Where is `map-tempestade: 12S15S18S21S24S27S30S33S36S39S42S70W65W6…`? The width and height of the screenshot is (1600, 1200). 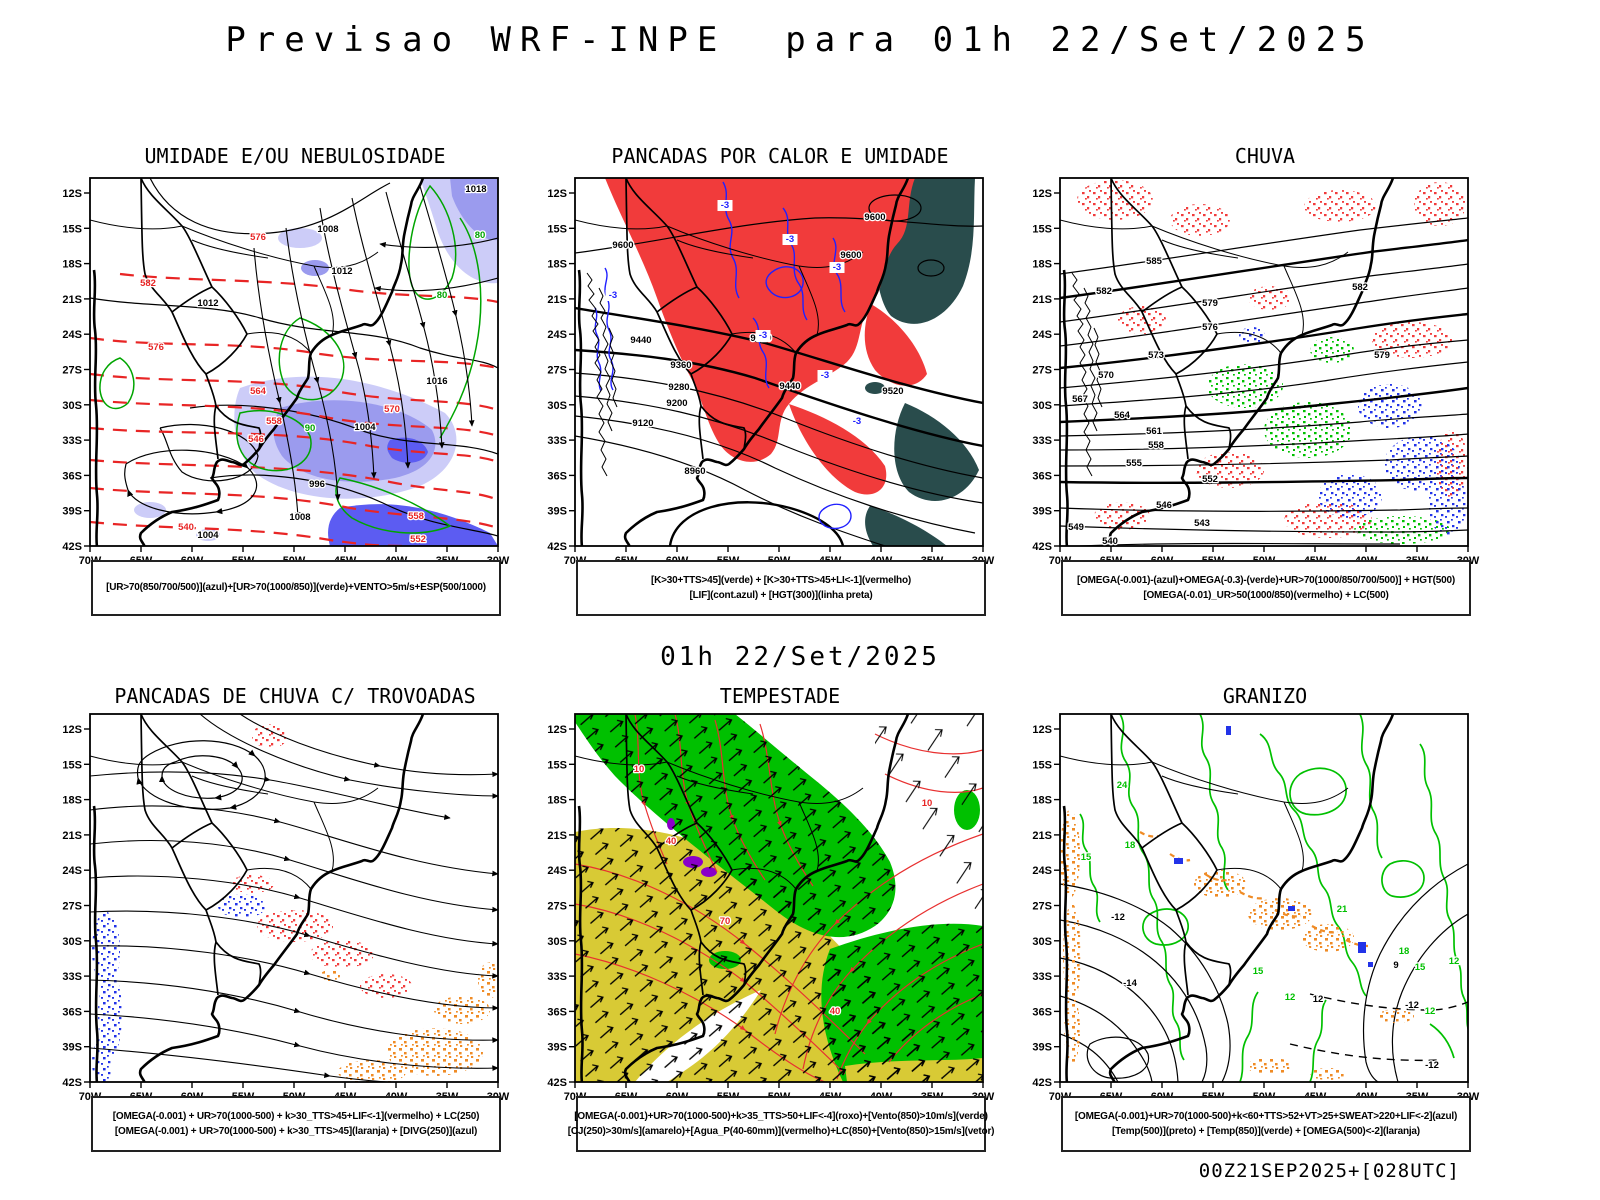 map-tempestade: 12S15S18S21S24S27S30S33S36S39S42S70W65W6… is located at coordinates (771, 908).